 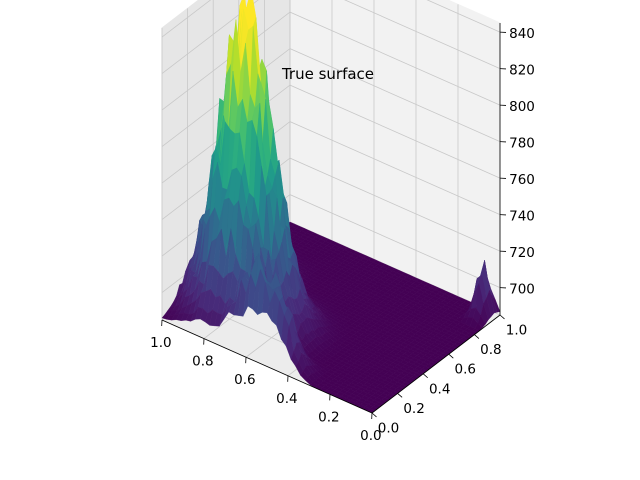 What do you see at coordinates (490, 350) in the screenshot?
I see `y-tick-label: 0.8` at bounding box center [490, 350].